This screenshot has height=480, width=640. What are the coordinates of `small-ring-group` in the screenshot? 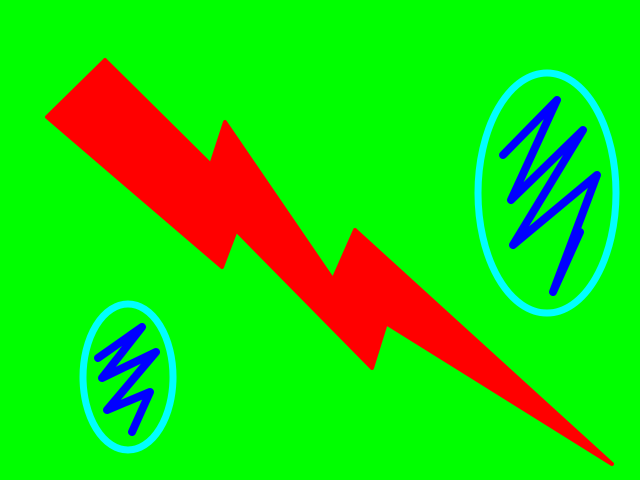 It's located at (128, 377).